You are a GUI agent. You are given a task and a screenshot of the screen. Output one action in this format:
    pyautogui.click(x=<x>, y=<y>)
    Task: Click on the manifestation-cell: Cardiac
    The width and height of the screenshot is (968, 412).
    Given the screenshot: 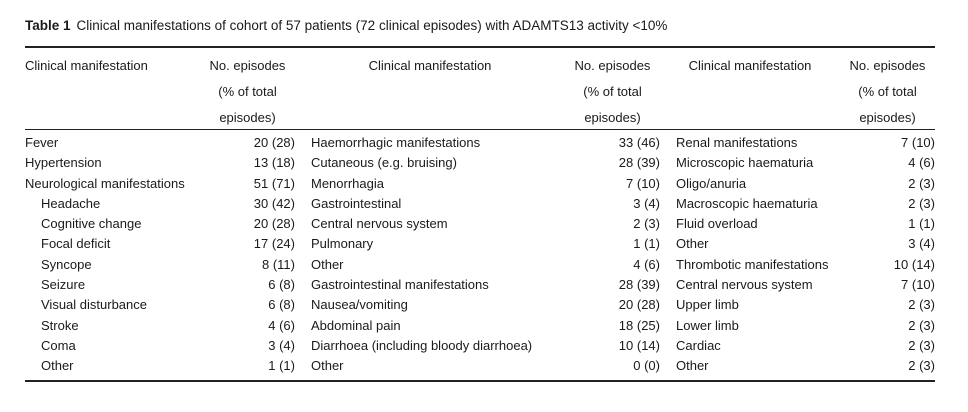 What is the action you would take?
    pyautogui.click(x=698, y=345)
    